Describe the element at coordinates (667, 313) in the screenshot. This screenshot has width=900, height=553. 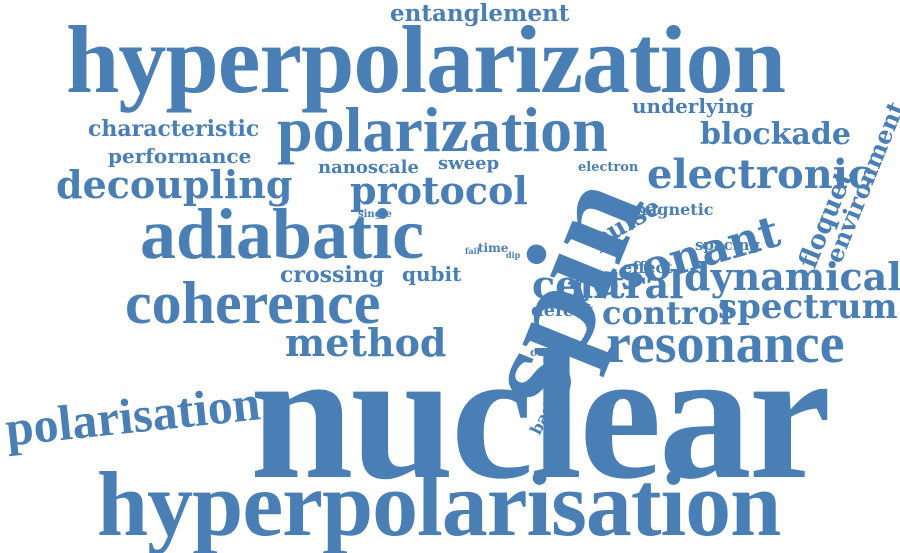
I see `word-control: control` at that location.